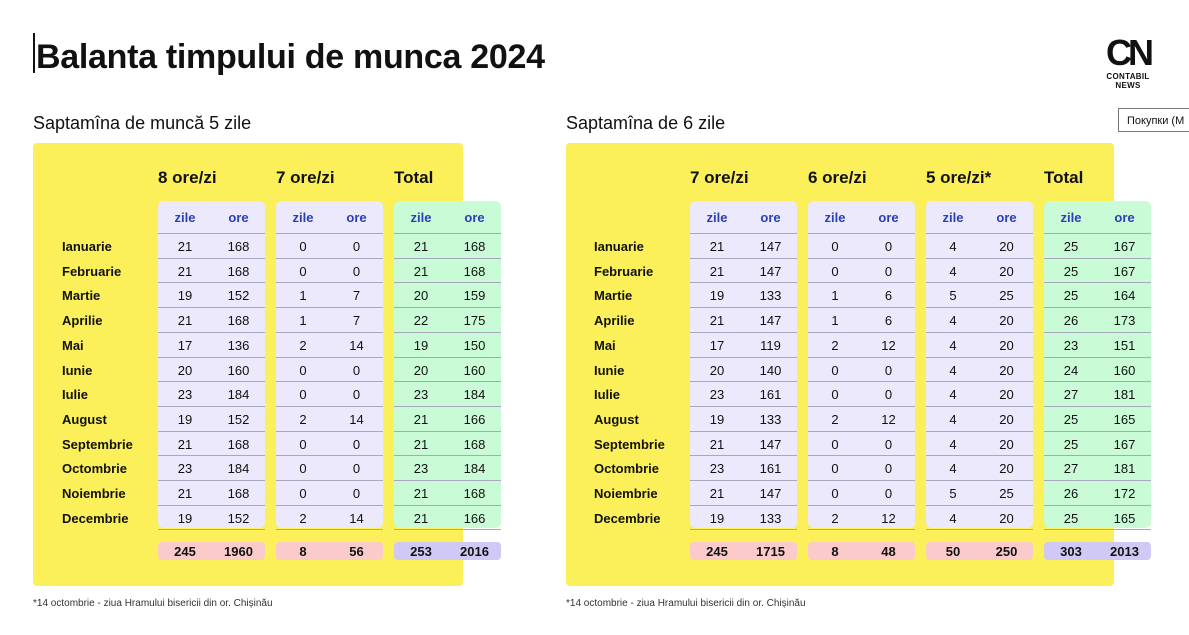  Describe the element at coordinates (185, 419) in the screenshot. I see `left-cell-zile: 19` at that location.